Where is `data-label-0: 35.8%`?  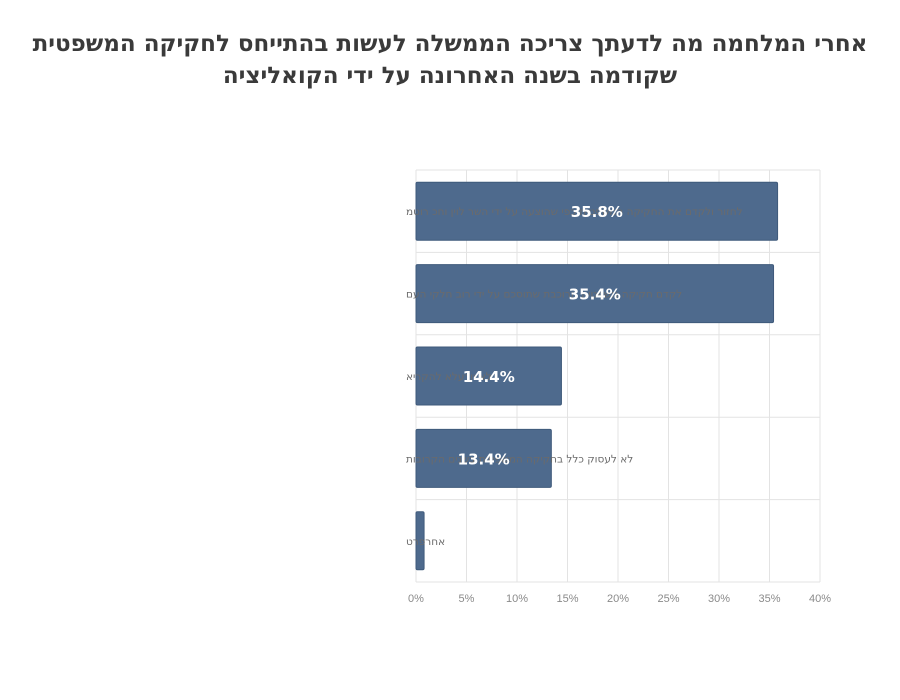
data-label-0: 35.8% is located at coordinates (597, 212).